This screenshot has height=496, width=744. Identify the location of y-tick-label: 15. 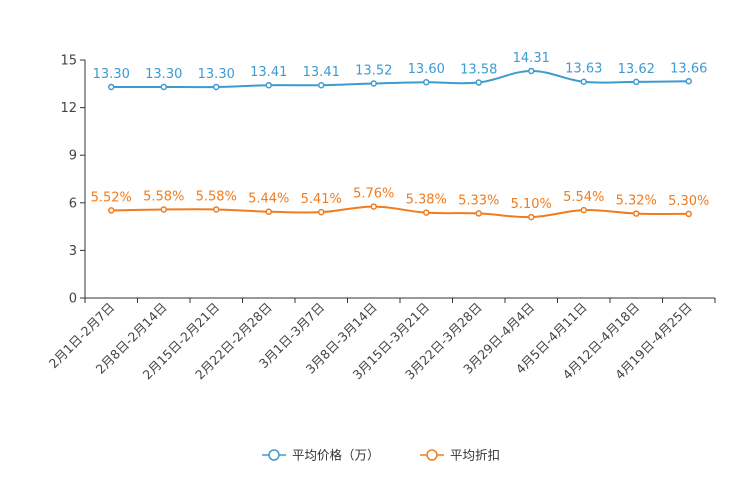
(68, 61).